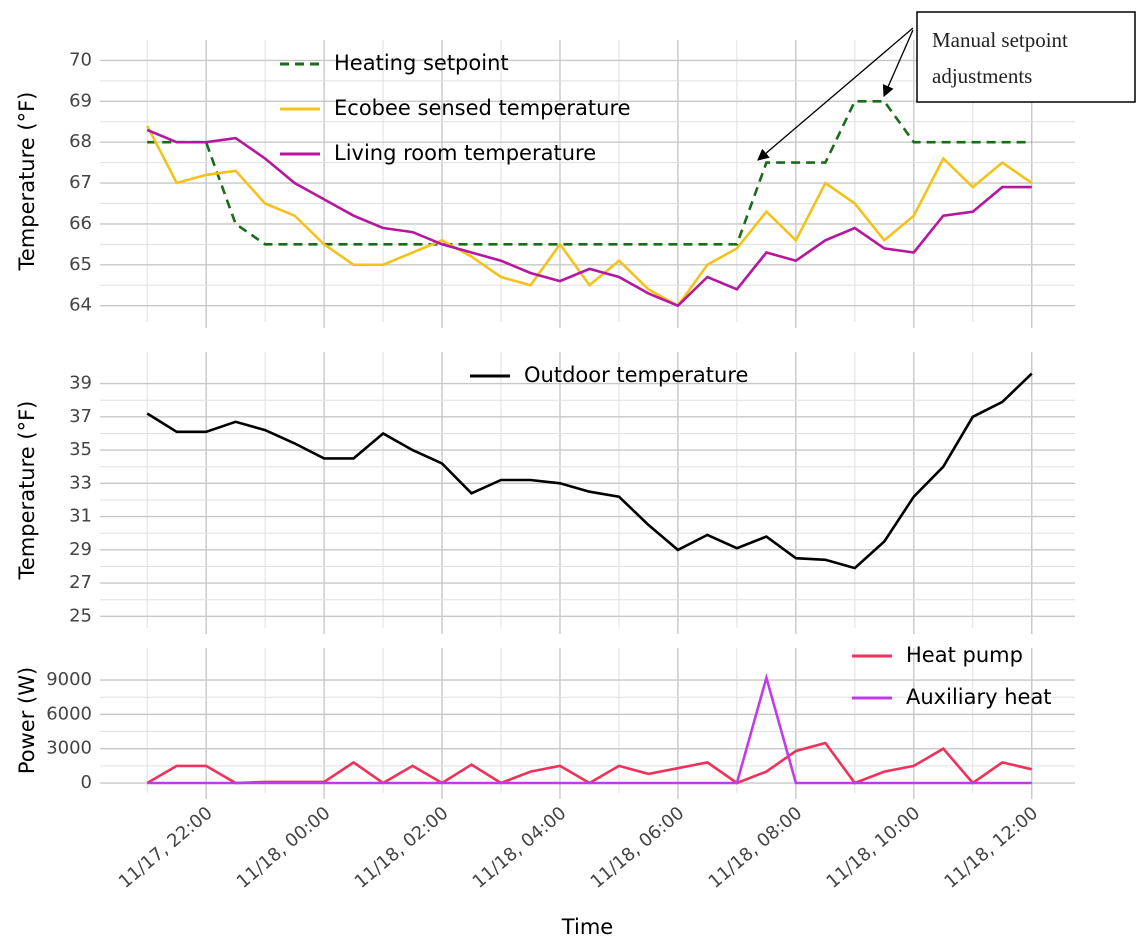 This screenshot has height=943, width=1137. Describe the element at coordinates (80, 615) in the screenshot. I see `y-tick-label: 25` at that location.